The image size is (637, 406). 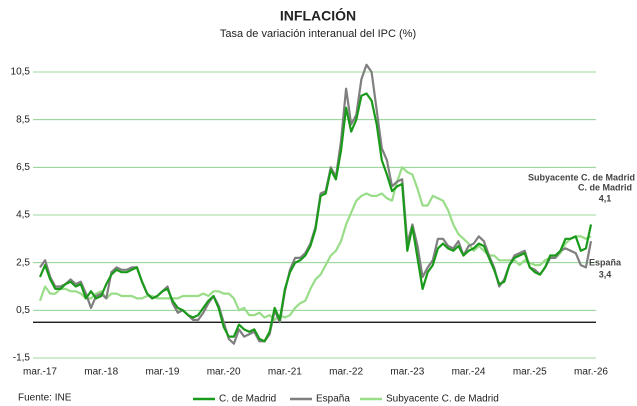 I want to click on y-tick-label: 2,5, so click(x=23, y=262).